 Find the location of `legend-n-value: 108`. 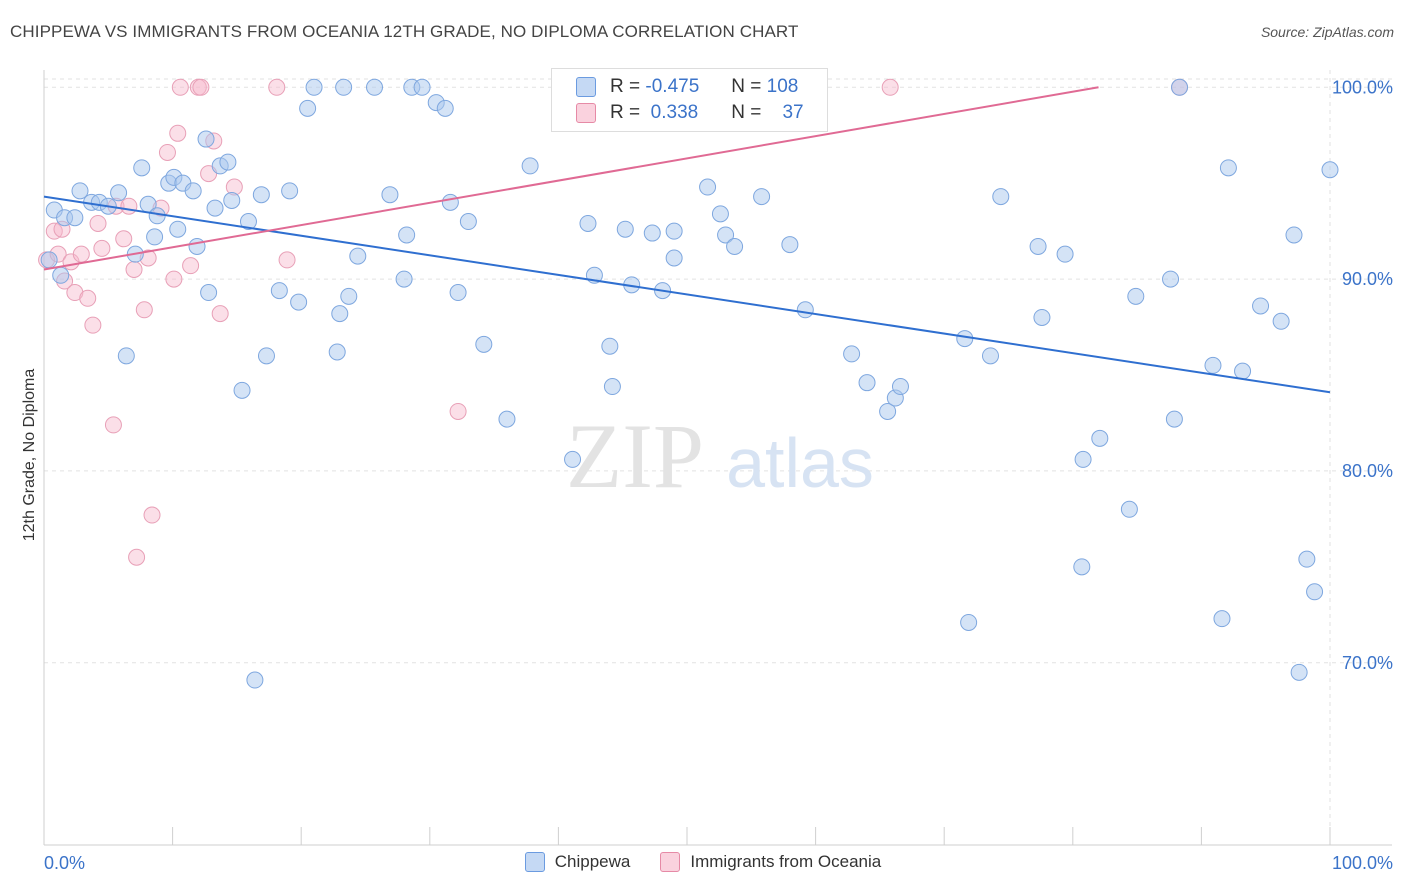

legend-n-value: 108 is located at coordinates (782, 86).